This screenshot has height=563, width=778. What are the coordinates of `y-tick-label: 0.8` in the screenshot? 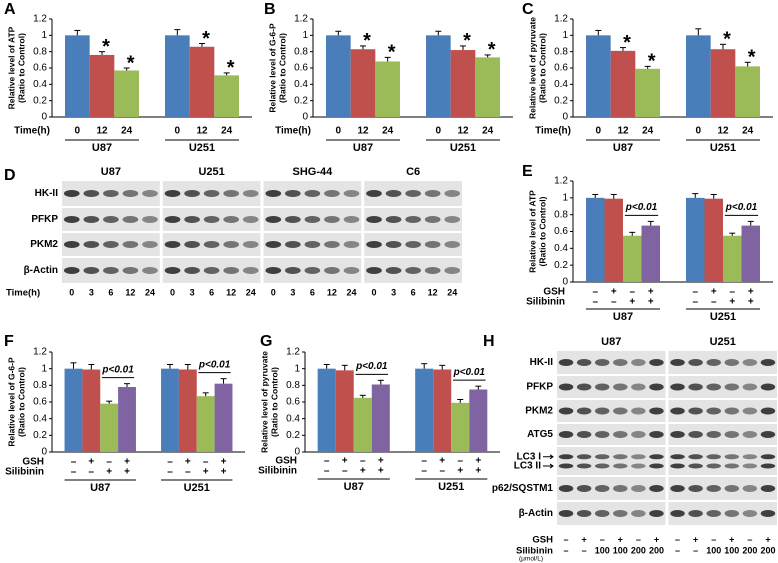 It's located at (40, 385).